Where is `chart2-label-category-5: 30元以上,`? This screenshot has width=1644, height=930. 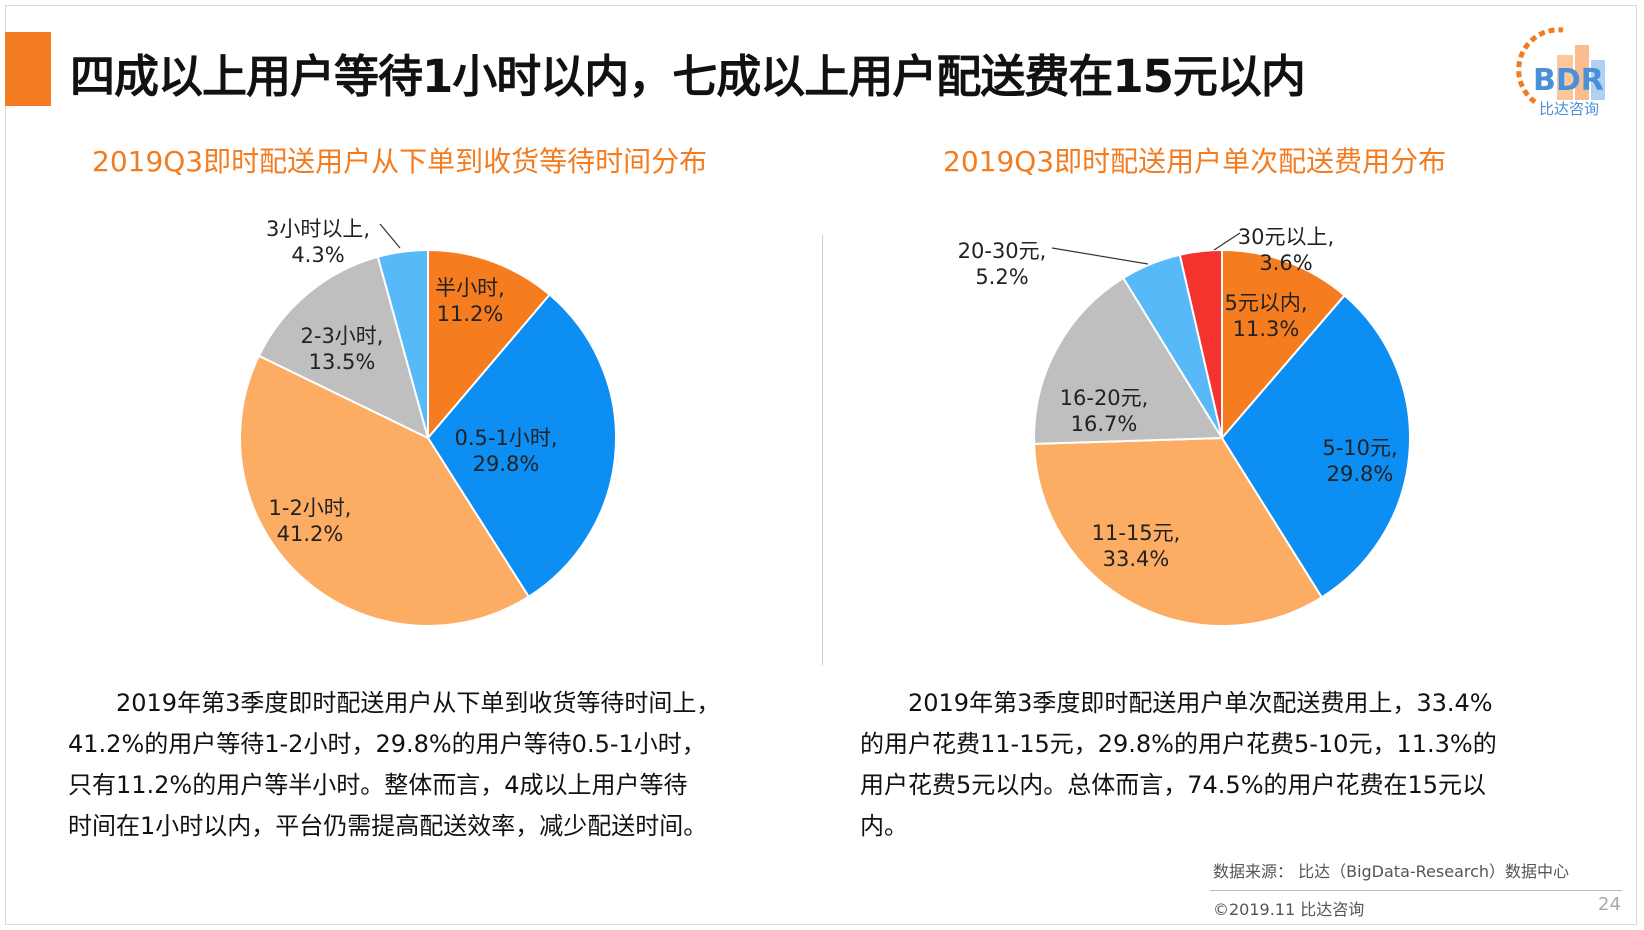 chart2-label-category-5: 30元以上, is located at coordinates (1286, 237).